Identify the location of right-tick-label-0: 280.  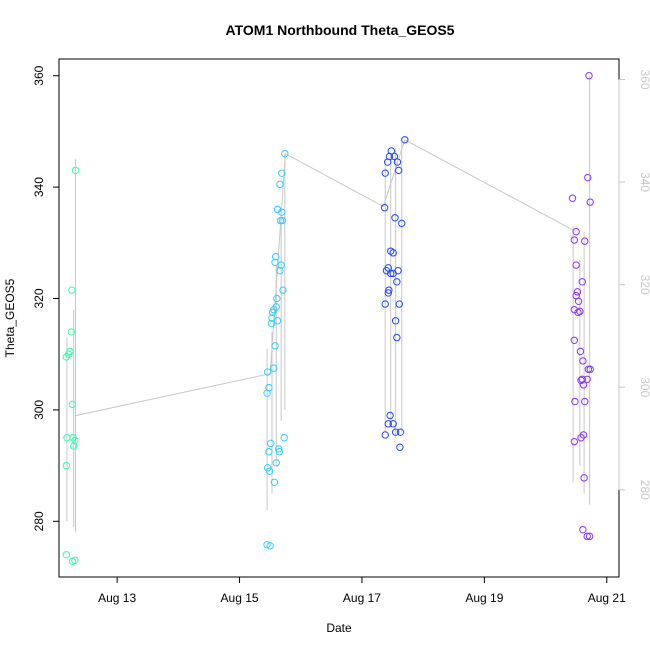
(644, 490).